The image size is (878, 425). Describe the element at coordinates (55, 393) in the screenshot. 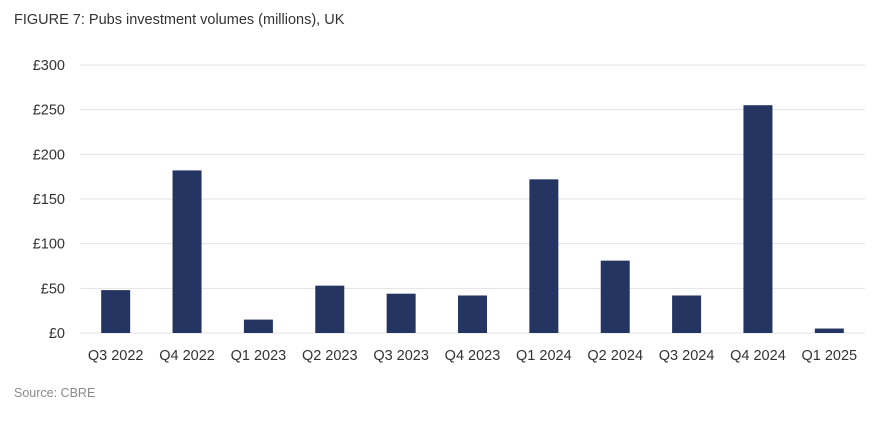

I see `source-note: Source: CBRE` at that location.